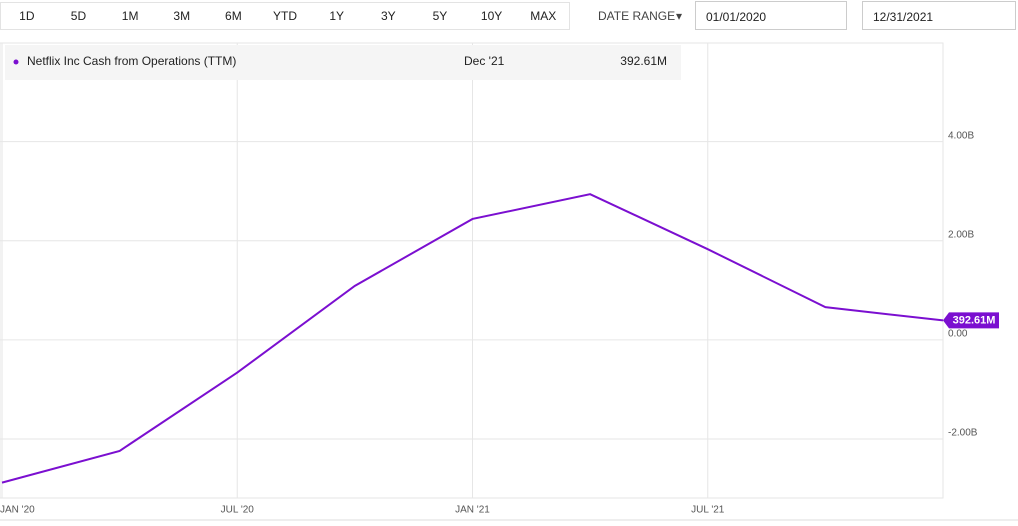  I want to click on x-tick-label: JAN '21, so click(472, 510).